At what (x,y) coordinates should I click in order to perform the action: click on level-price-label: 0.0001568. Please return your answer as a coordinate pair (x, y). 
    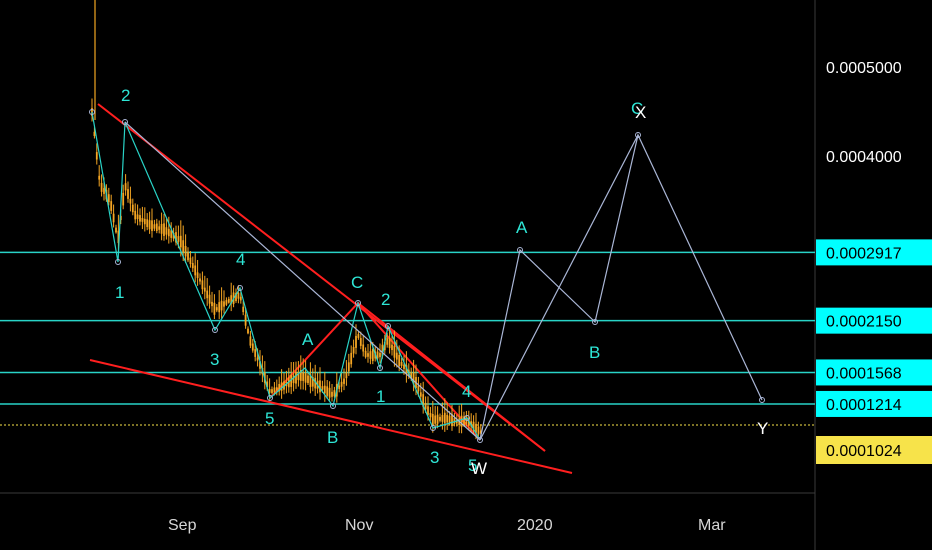
    Looking at the image, I should click on (864, 373).